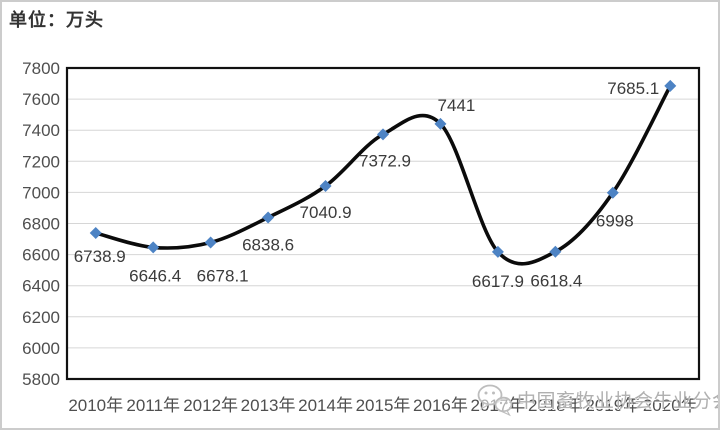 Image resolution: width=720 pixels, height=430 pixels. I want to click on y-tick-label: 7800, so click(41, 68).